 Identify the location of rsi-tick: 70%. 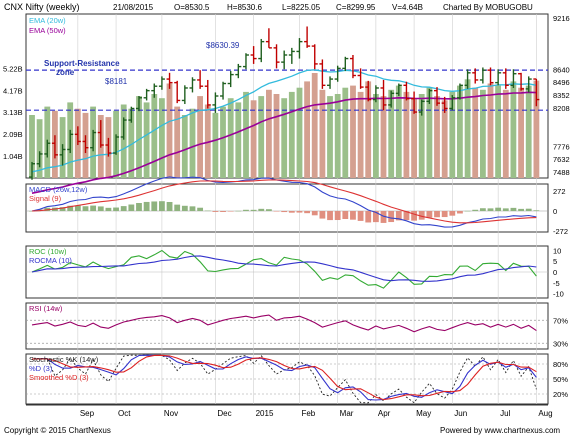
(560, 320).